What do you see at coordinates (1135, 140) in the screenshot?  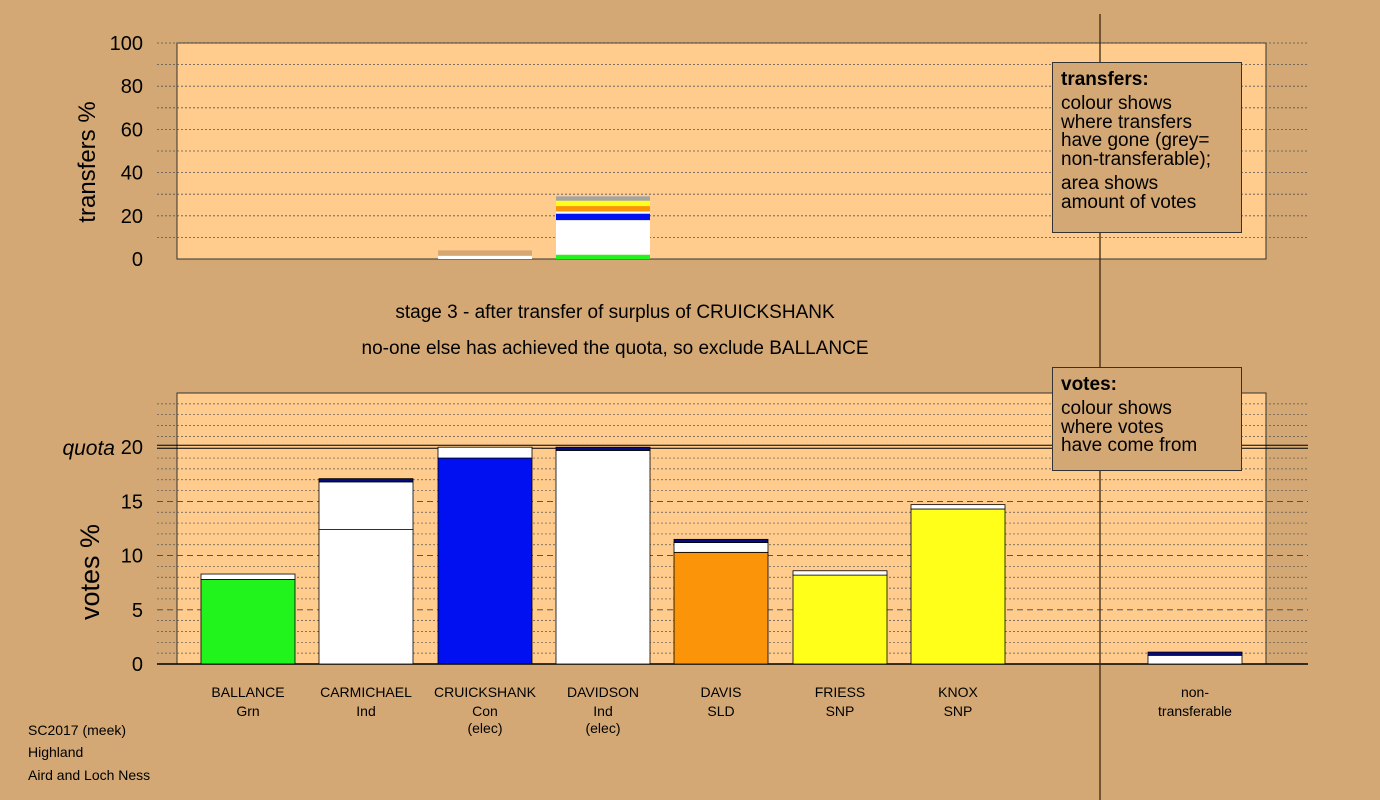 I see `transfers-legend-line: have gone (grey=` at bounding box center [1135, 140].